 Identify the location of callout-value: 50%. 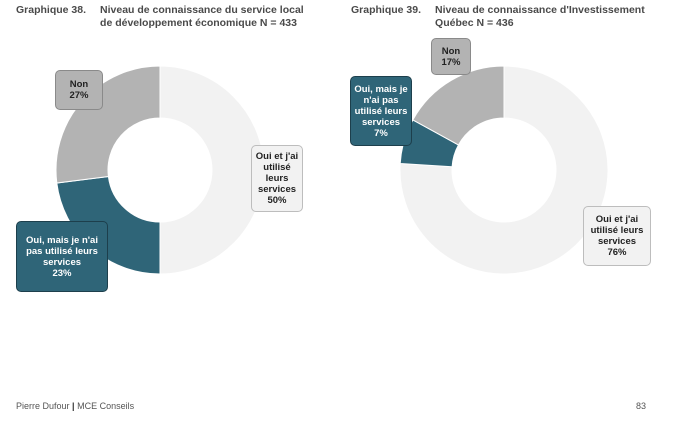
(277, 200).